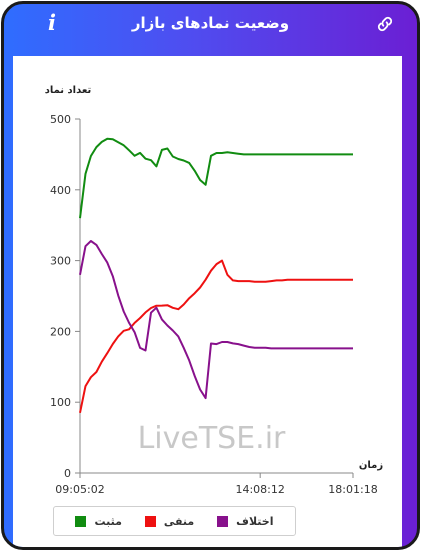 Image resolution: width=427 pixels, height=554 pixels. I want to click on legend-item: منفی, so click(169, 521).